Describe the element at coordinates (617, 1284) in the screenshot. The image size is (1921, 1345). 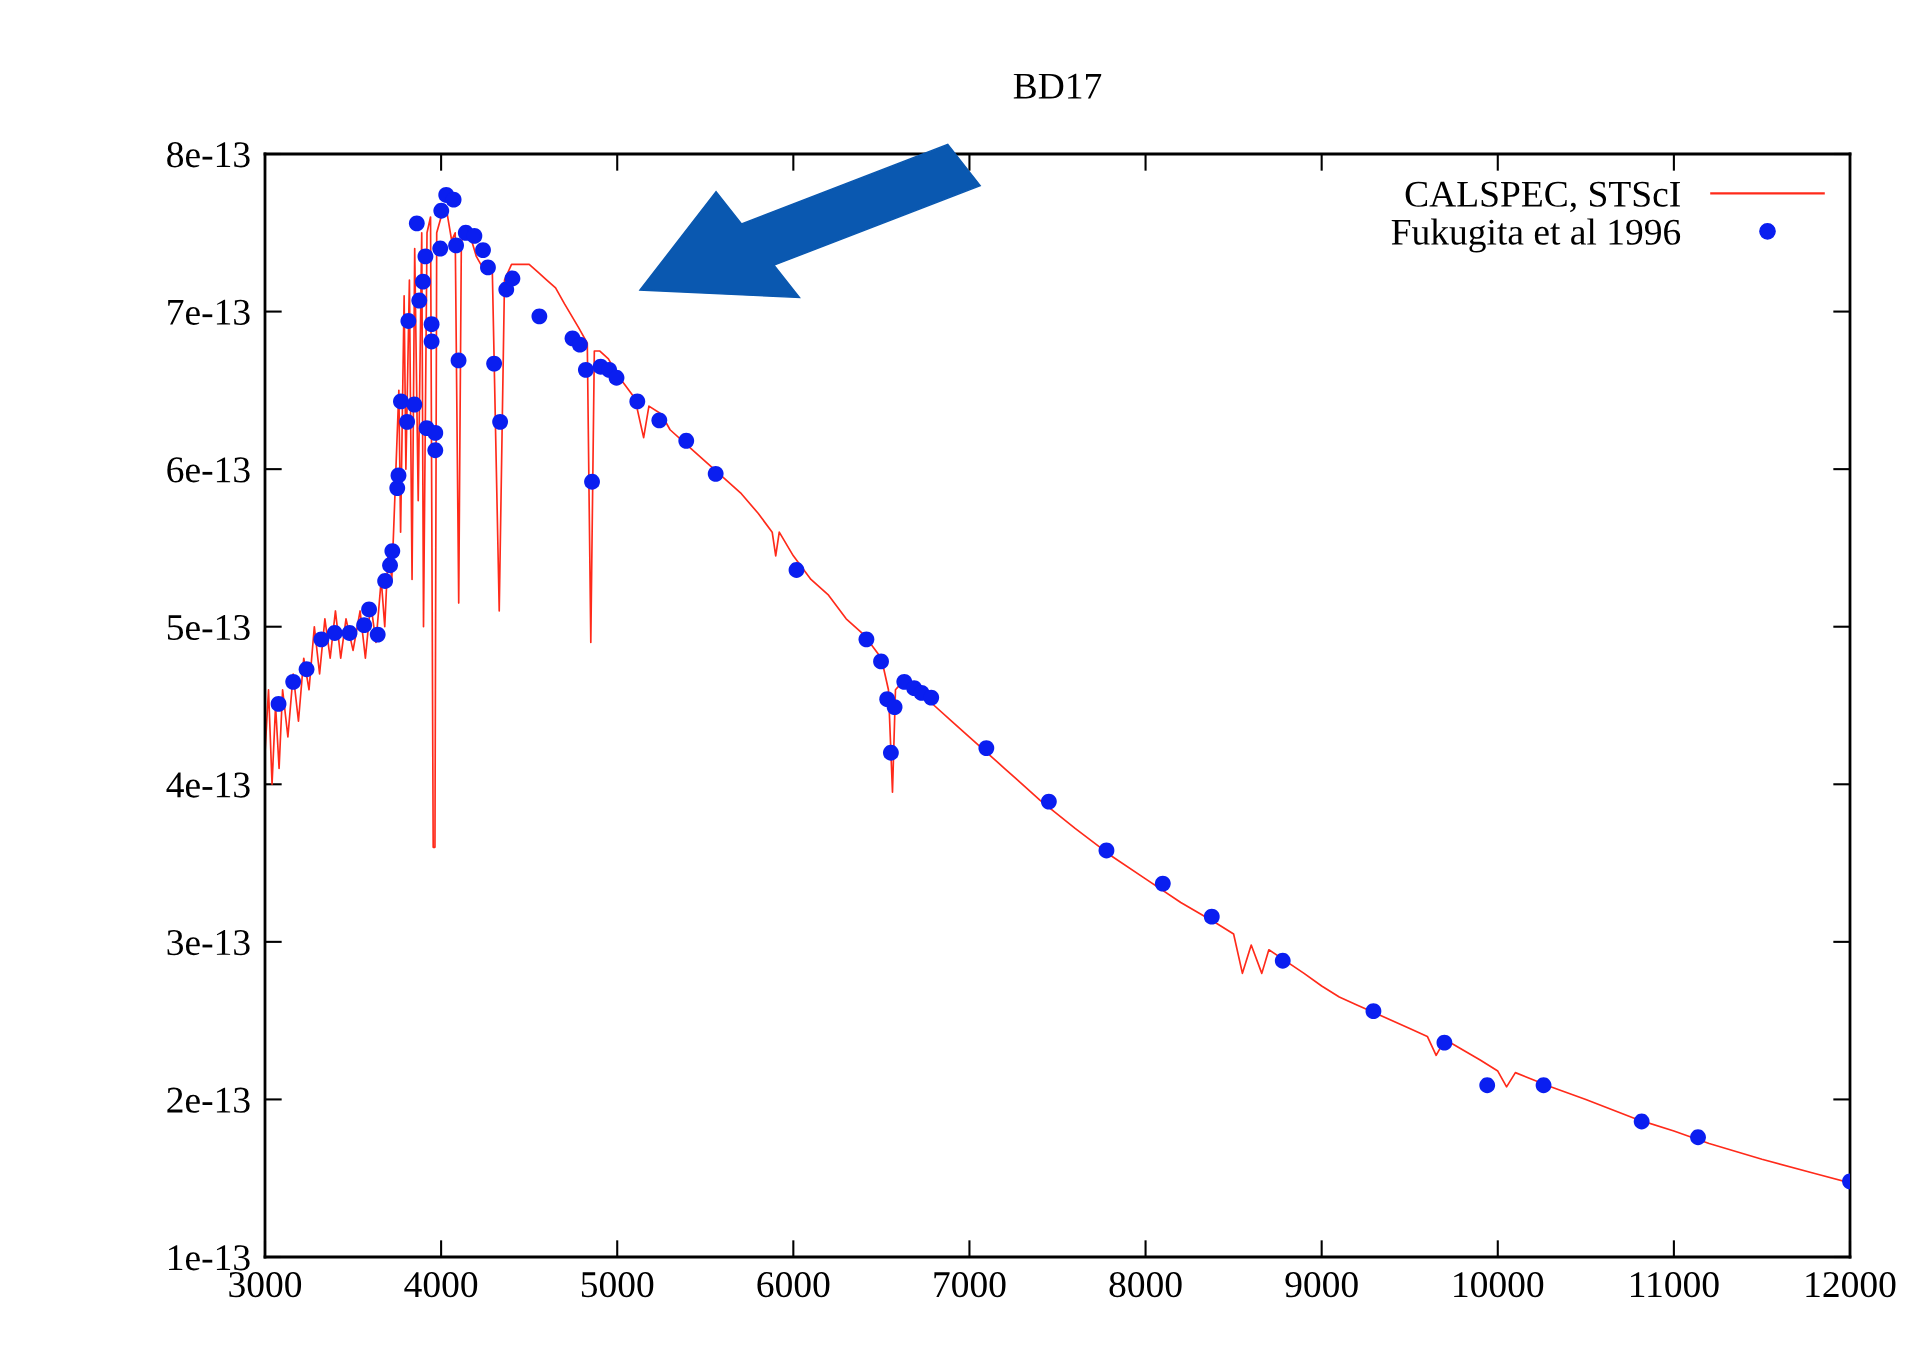
I see `x-tick-label: 5000` at that location.